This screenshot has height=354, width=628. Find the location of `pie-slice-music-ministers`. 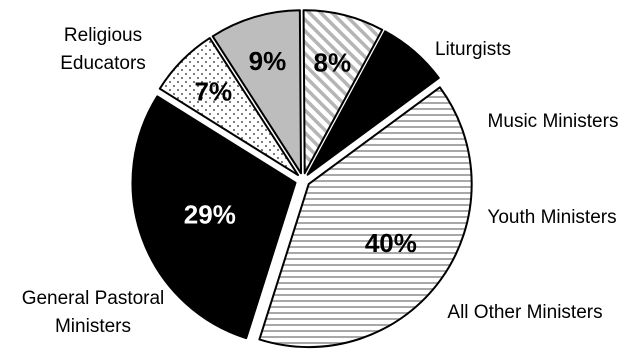

pie-slice-music-ministers is located at coordinates (256, 92).